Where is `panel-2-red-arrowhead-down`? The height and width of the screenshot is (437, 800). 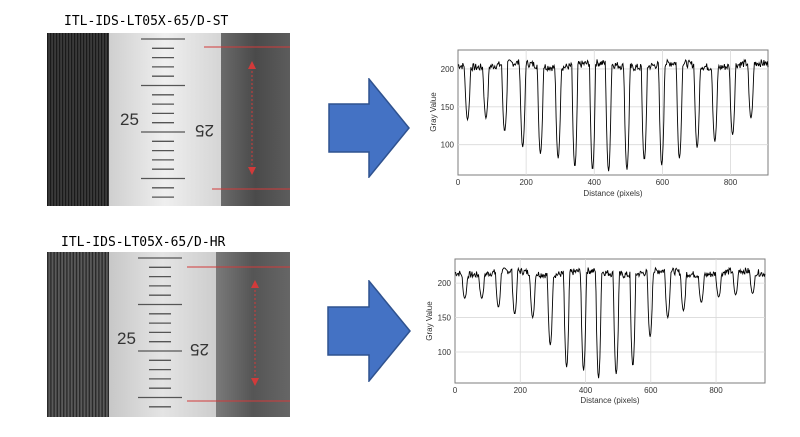
panel-2-red-arrowhead-down is located at coordinates (255, 382).